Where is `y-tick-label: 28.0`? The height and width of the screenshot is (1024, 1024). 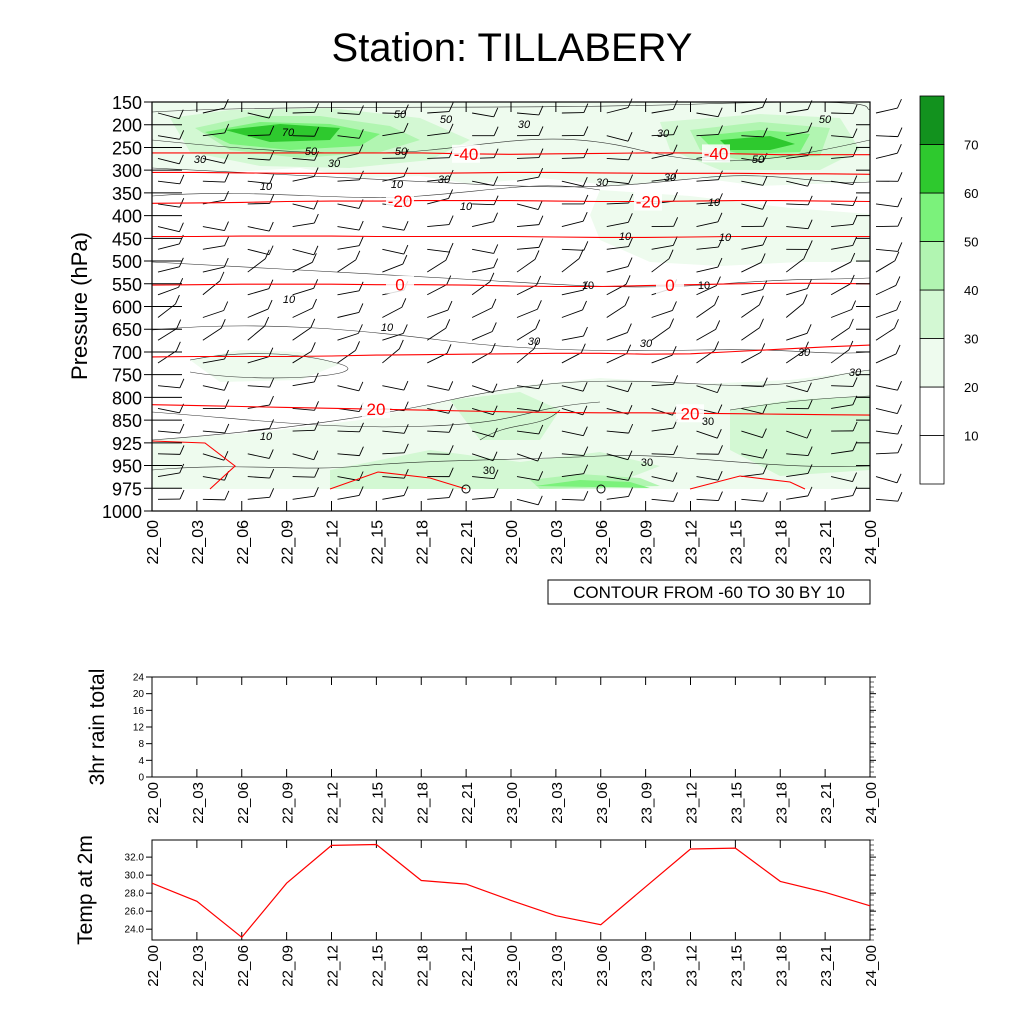
y-tick-label: 28.0 is located at coordinates (135, 894).